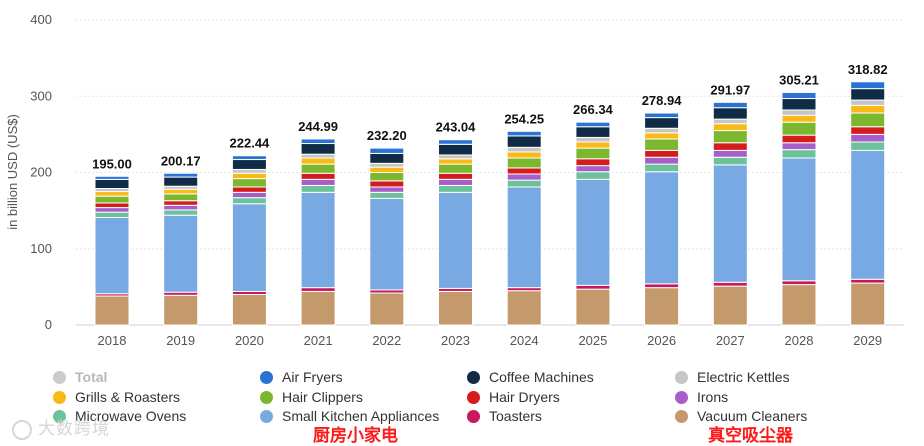 The image size is (924, 446). I want to click on bar-stack-2018, so click(112, 250).